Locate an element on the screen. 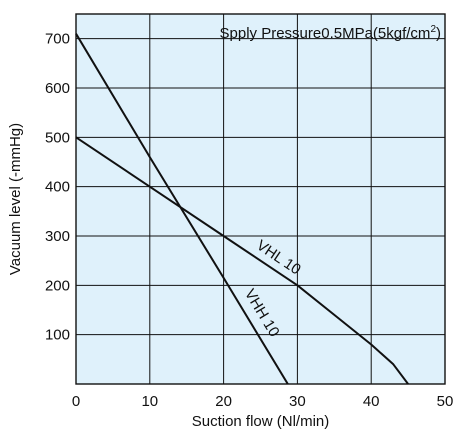  y-tick-label-300: 300 is located at coordinates (57, 236).